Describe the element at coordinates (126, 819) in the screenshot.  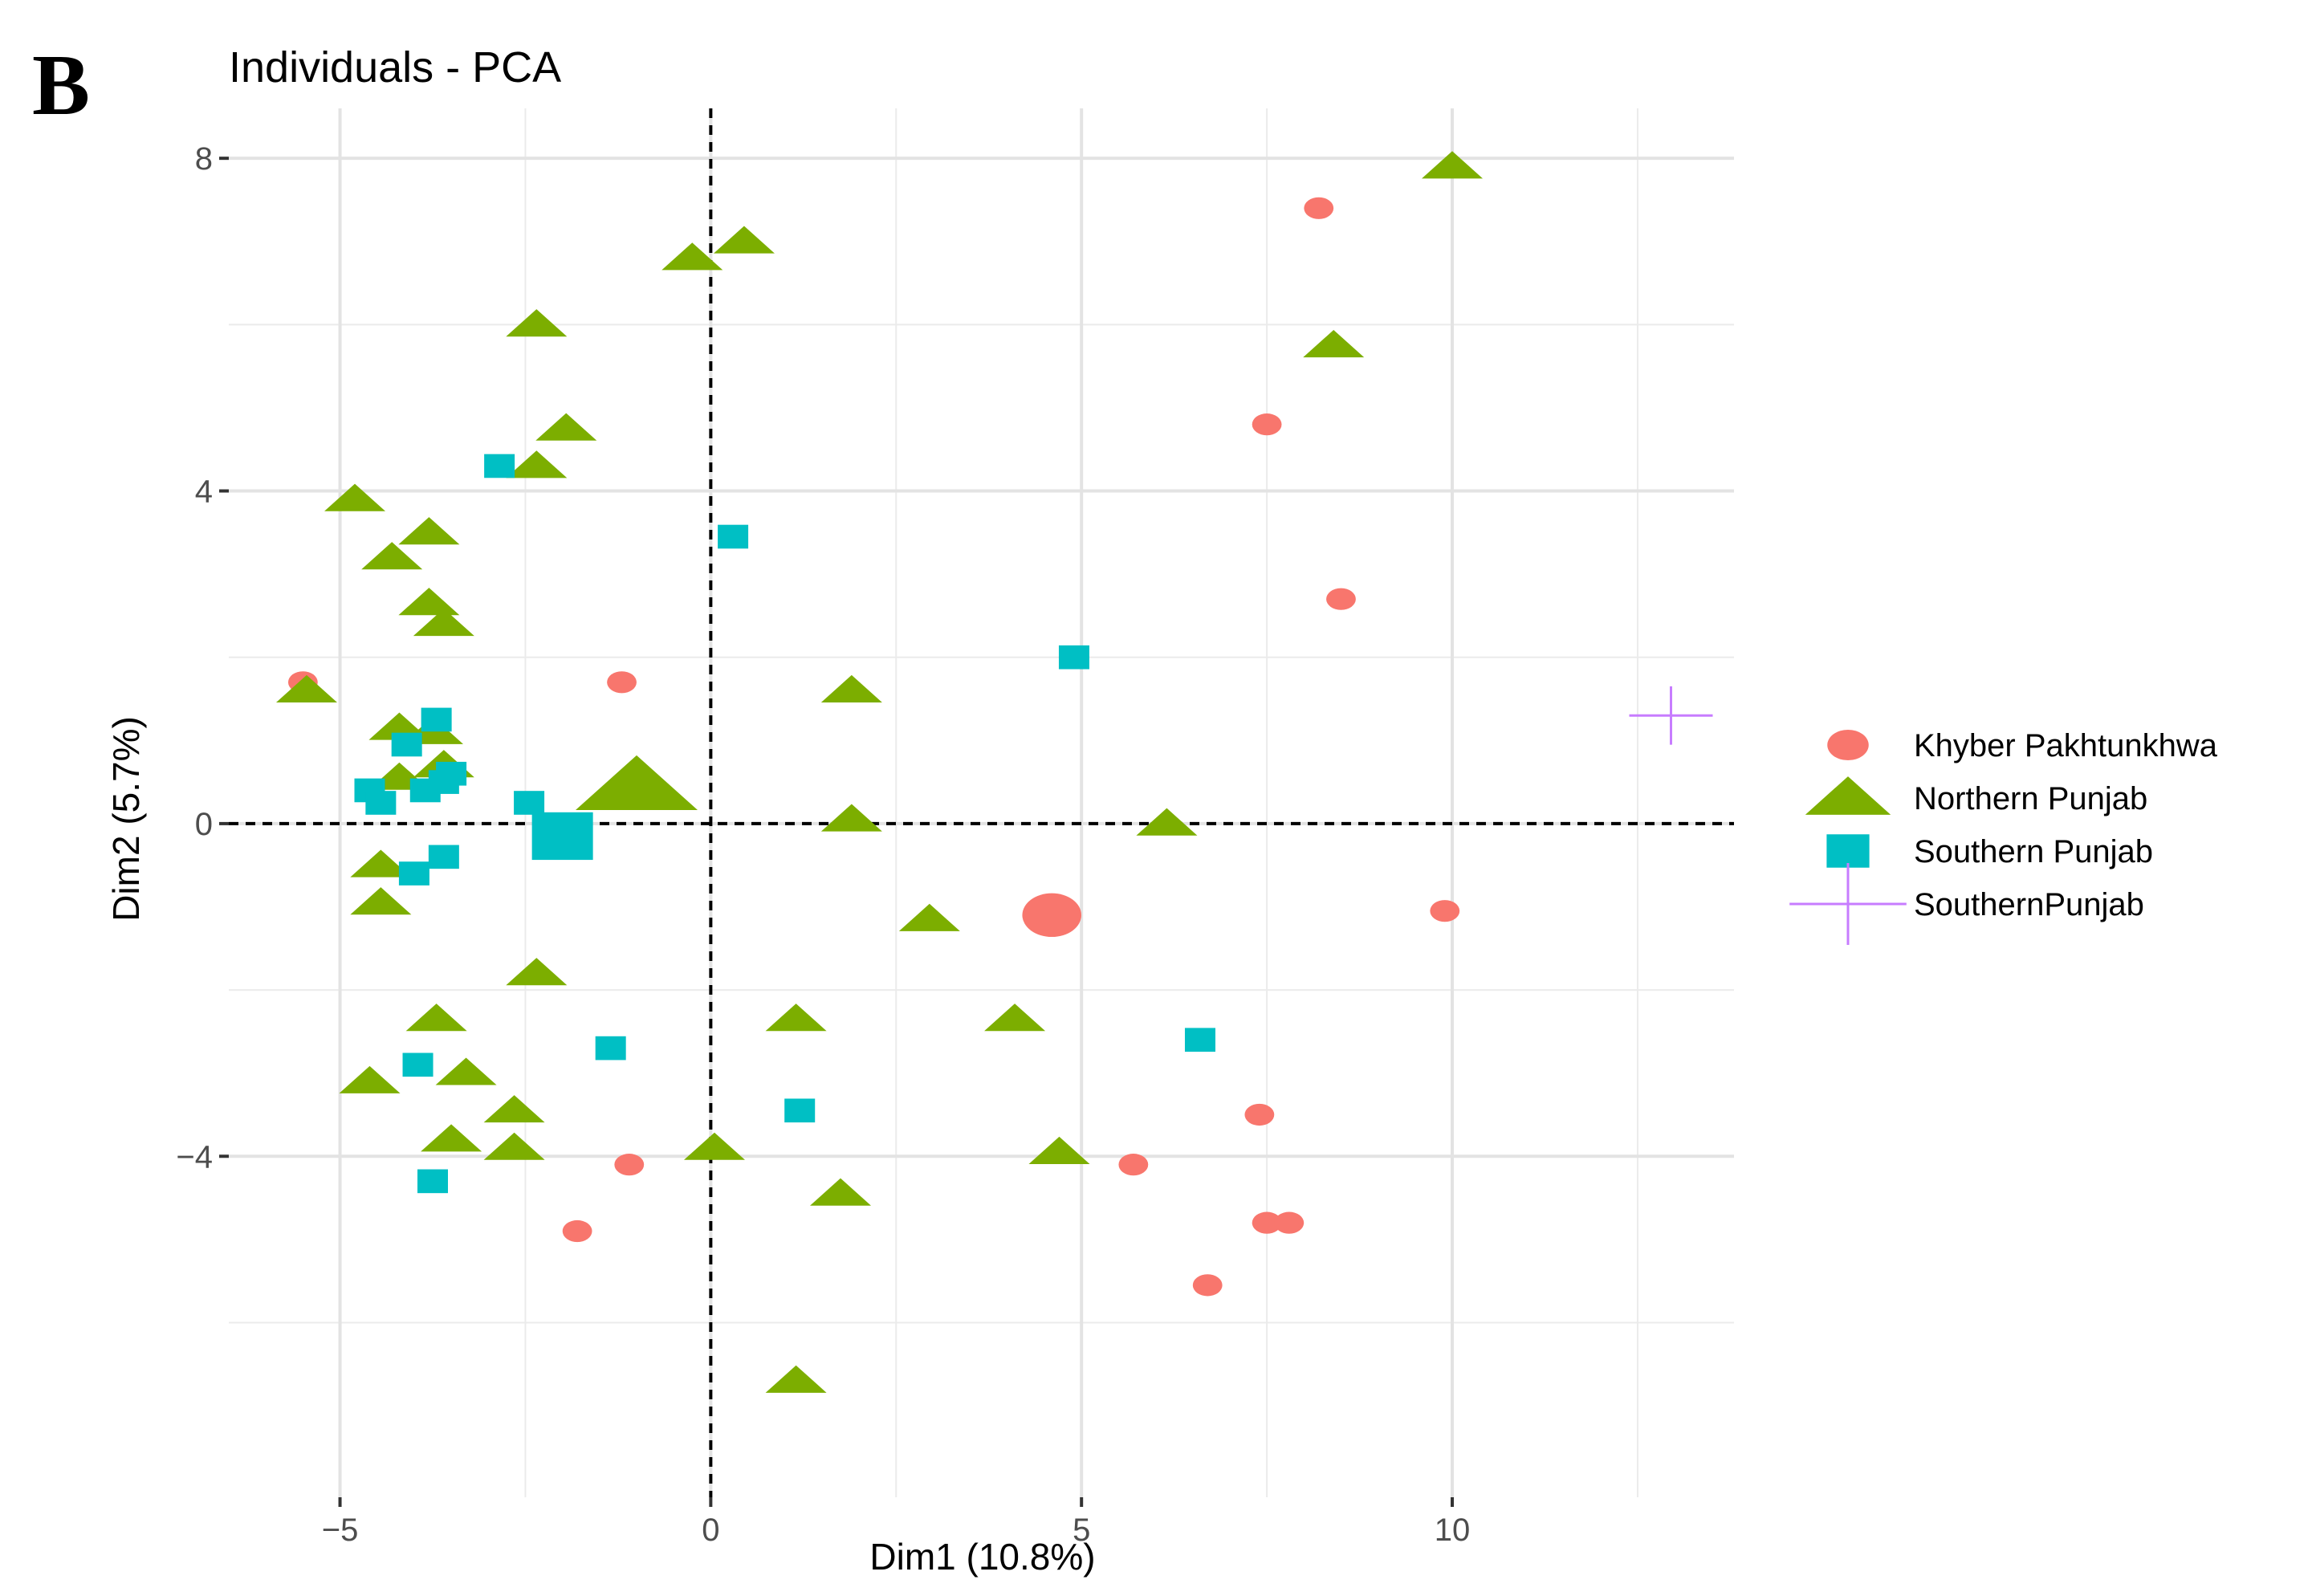
I see `y-axis-title: Dim2 (5.7%)` at that location.